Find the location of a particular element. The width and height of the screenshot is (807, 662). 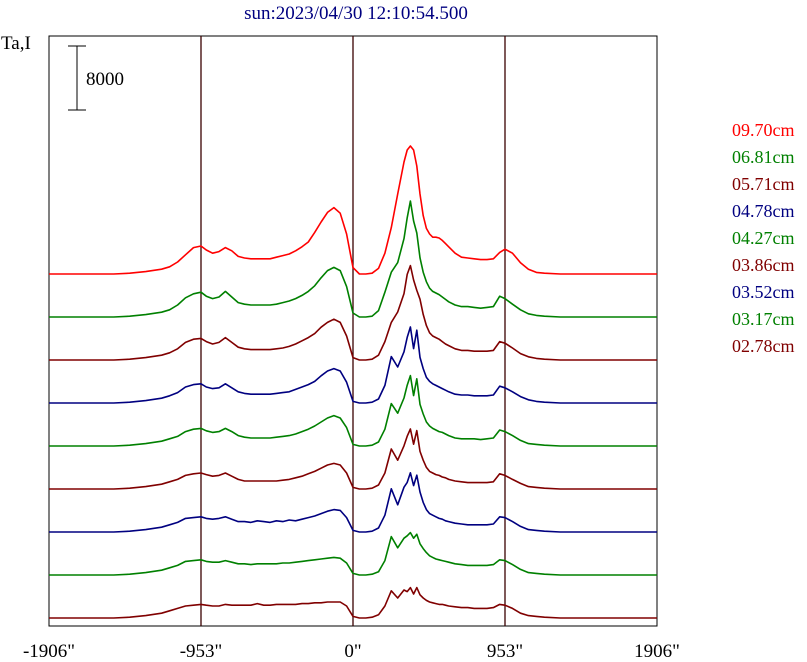

x-tick-label-1: -953" is located at coordinates (201, 651).